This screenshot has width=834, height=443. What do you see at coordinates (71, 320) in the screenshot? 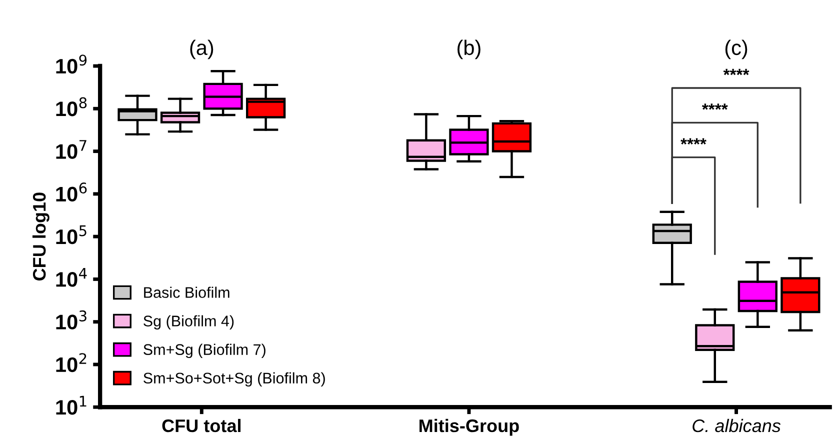
I see `y-tick-label: 10$^{3}$` at bounding box center [71, 320].